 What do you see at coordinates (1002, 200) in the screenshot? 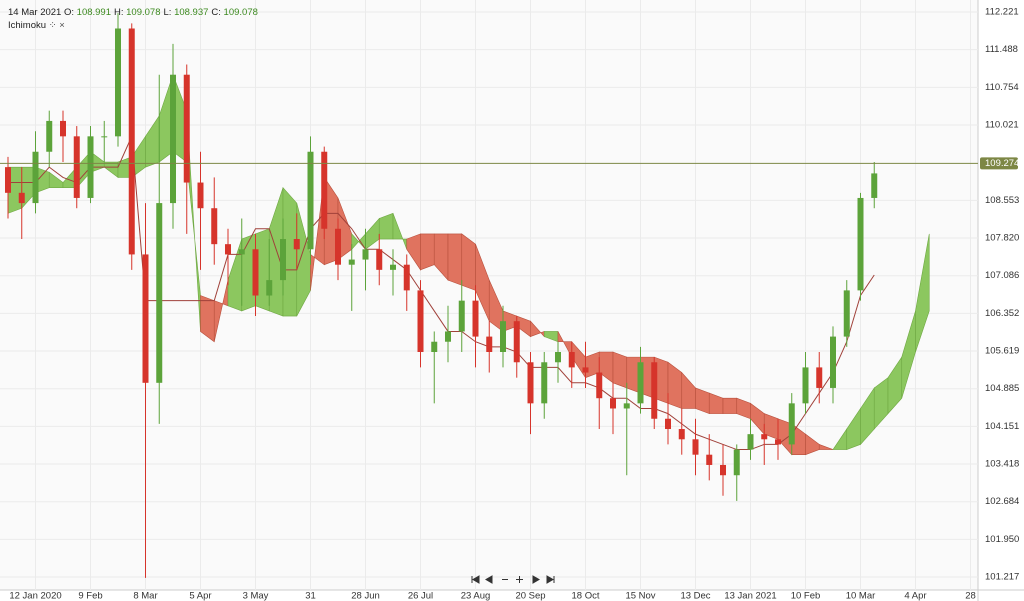
I see `y-tick-label: 108.553` at bounding box center [1002, 200].